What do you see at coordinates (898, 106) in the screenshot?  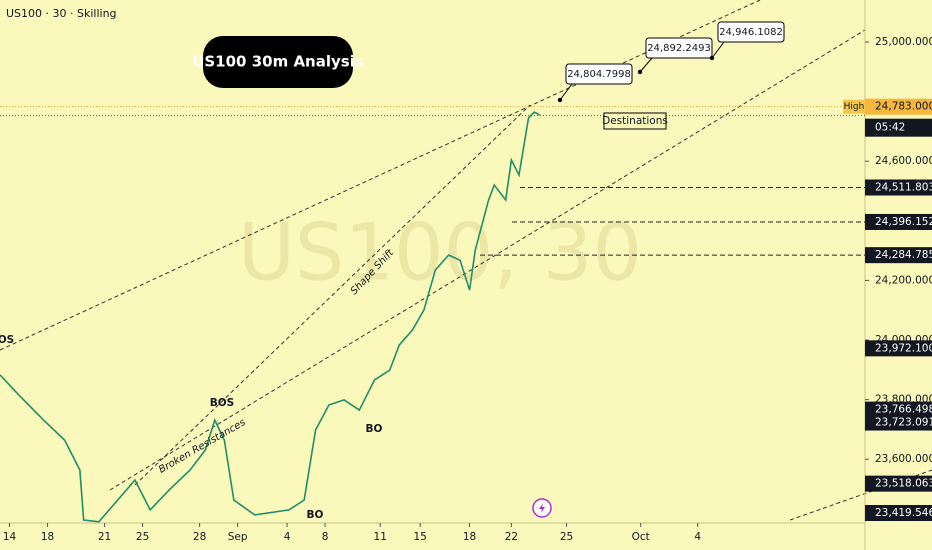 I see `high-box` at bounding box center [898, 106].